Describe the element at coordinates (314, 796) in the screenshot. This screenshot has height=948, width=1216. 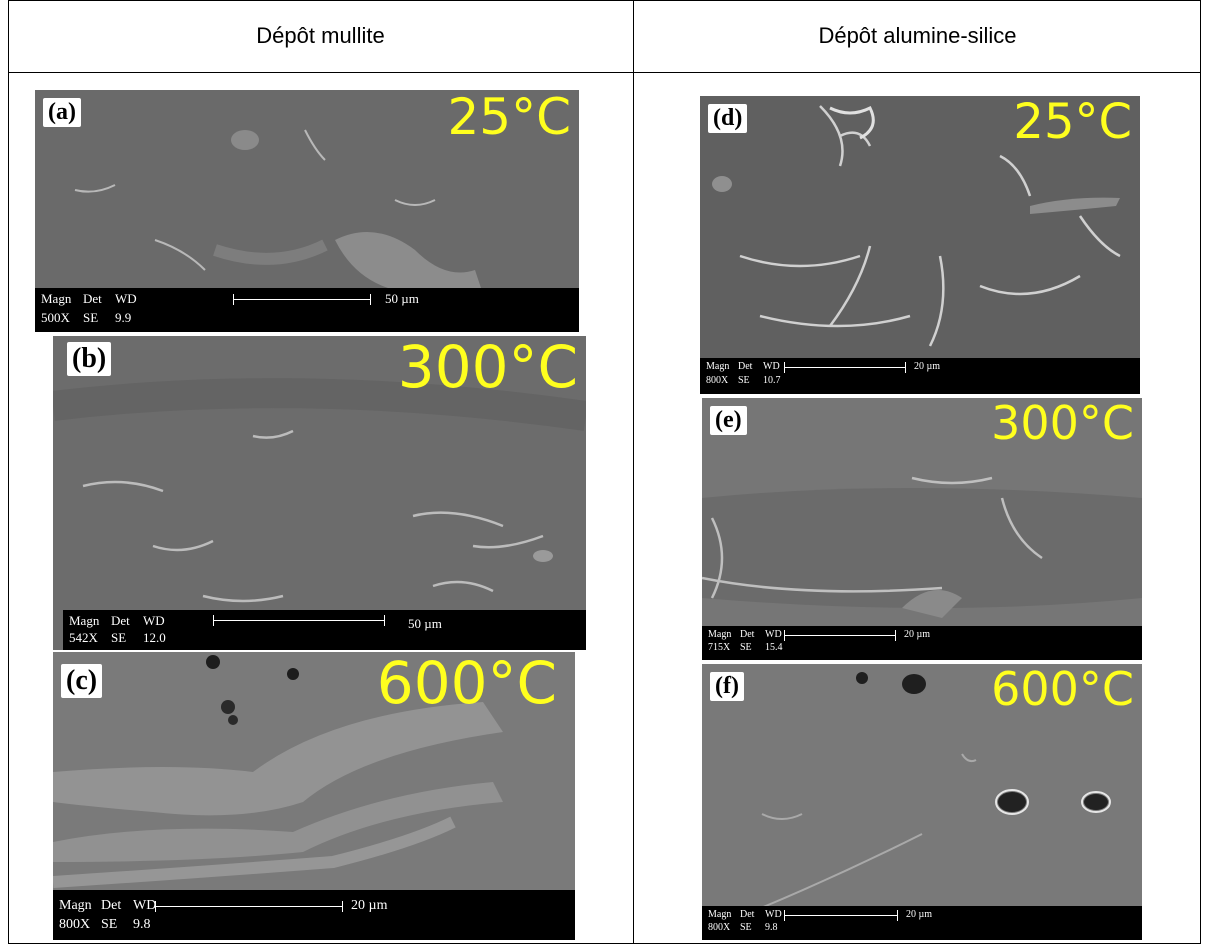
I see `sem-image-c: (c) 600°C Magn Det WD 800X SE 9.8 20 µm` at that location.